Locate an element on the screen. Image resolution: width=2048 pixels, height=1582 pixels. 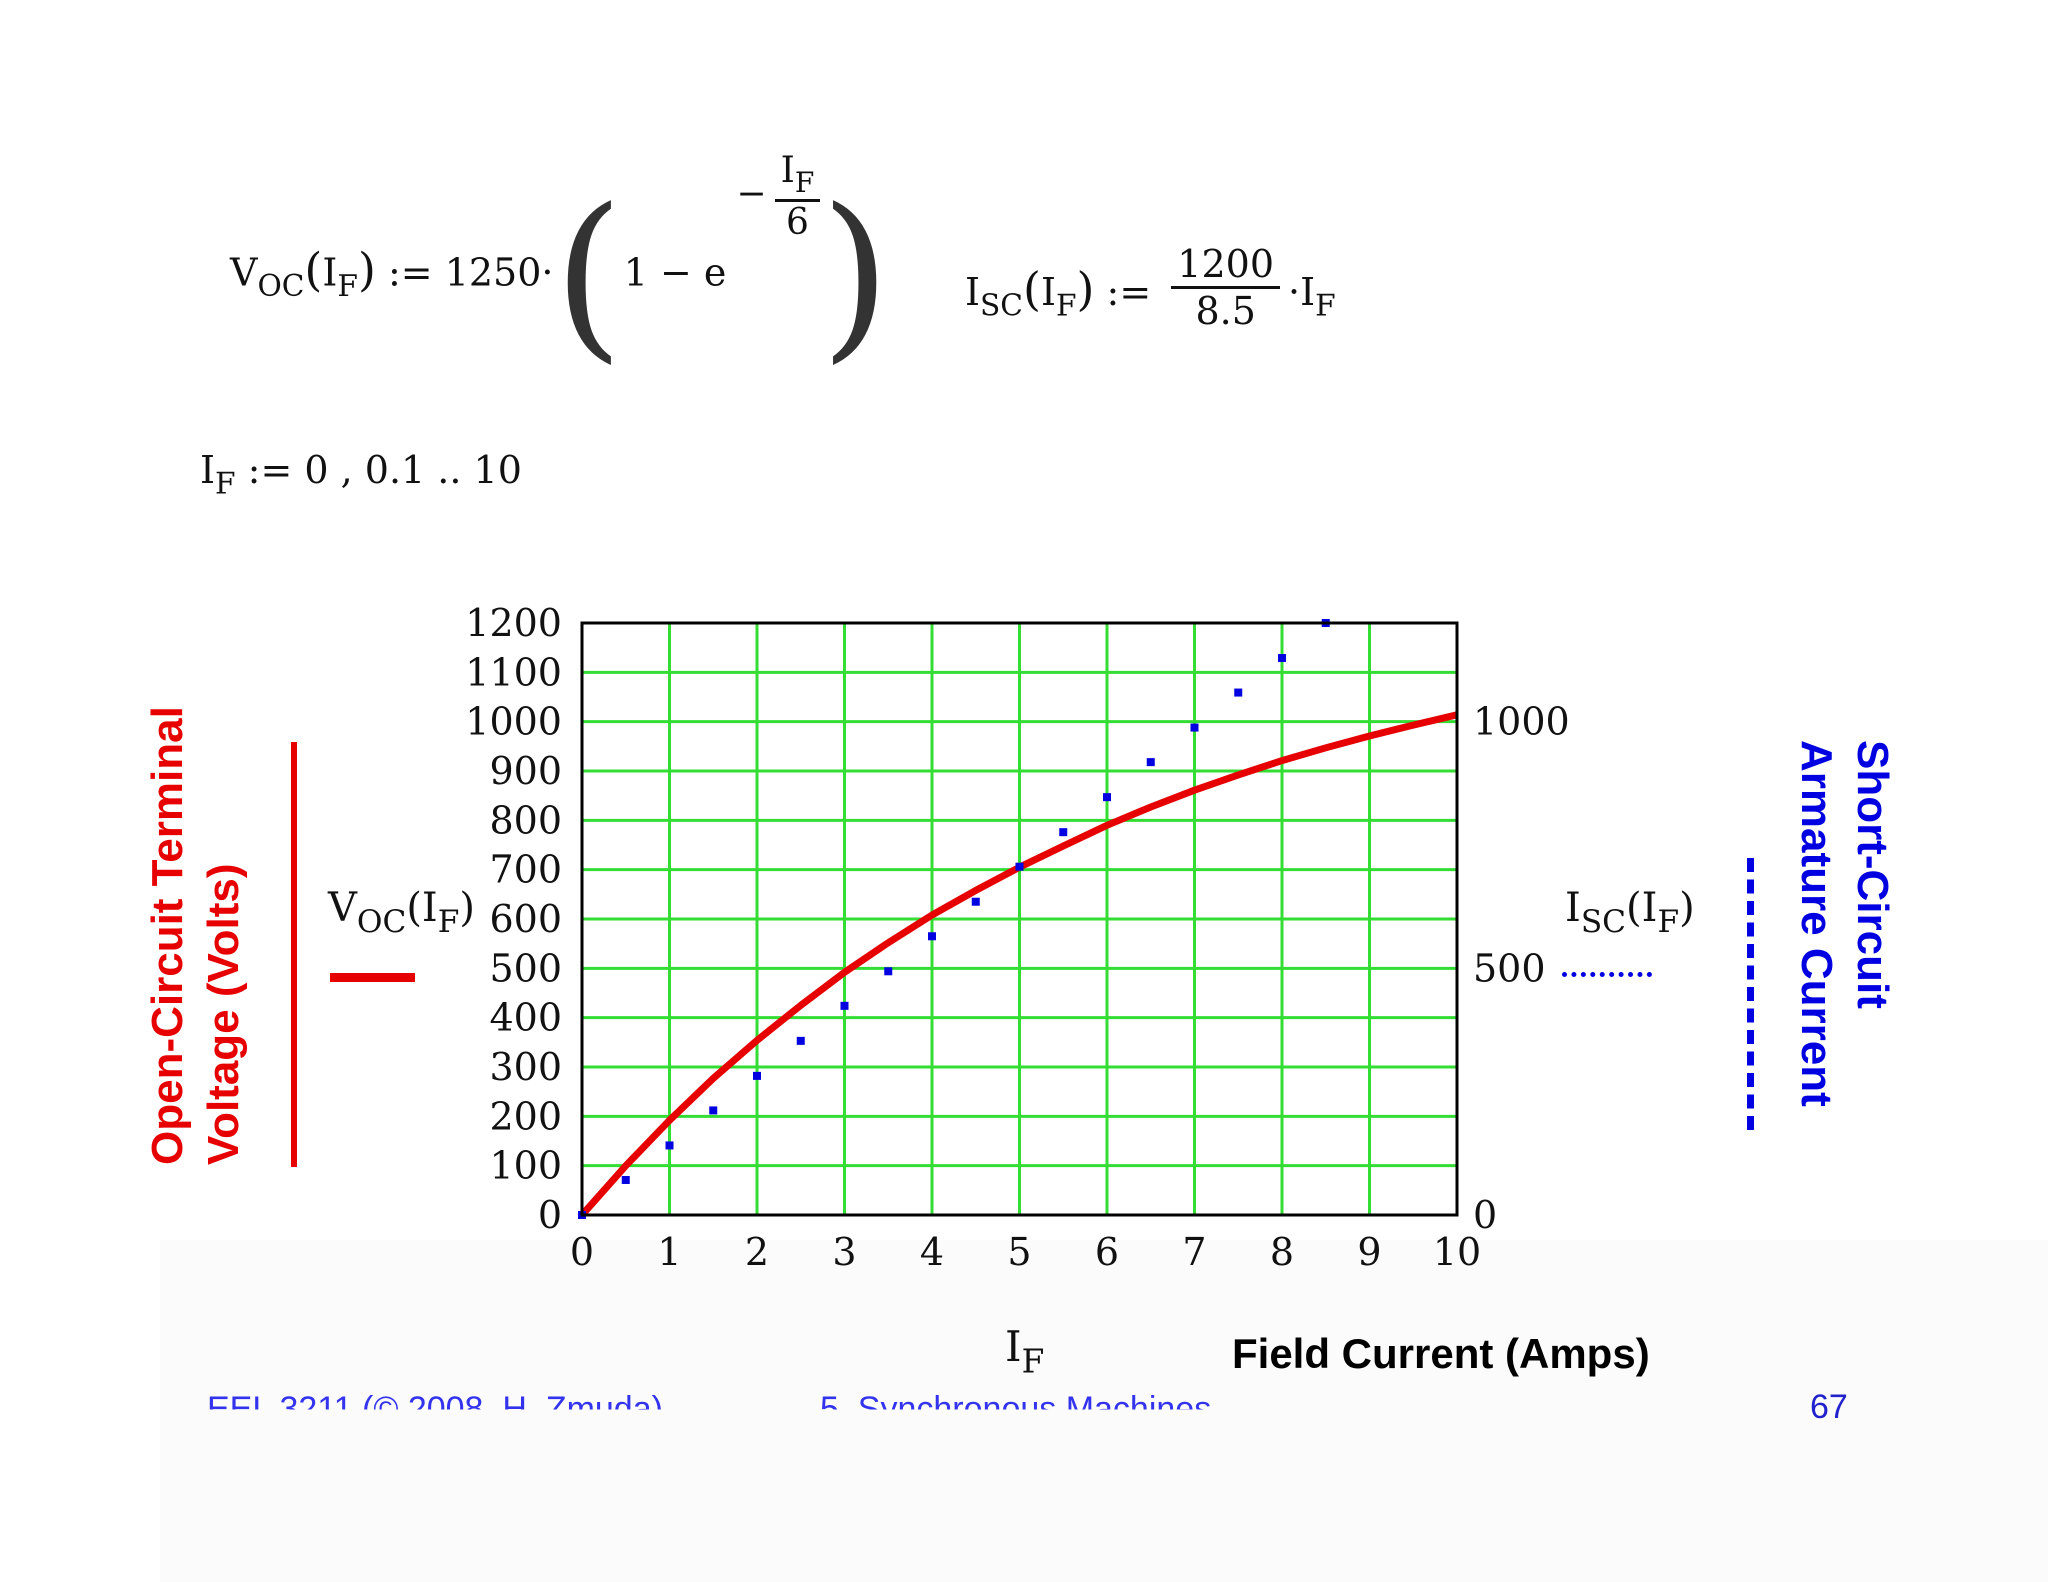
x-tick-label: 0 is located at coordinates (582, 1252).